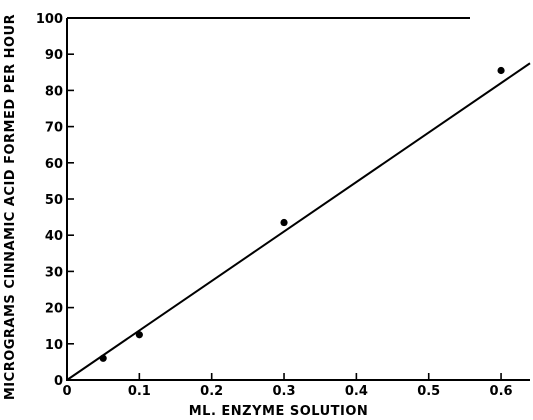  What do you see at coordinates (54, 272) in the screenshot?
I see `y-tick-label: 30` at bounding box center [54, 272].